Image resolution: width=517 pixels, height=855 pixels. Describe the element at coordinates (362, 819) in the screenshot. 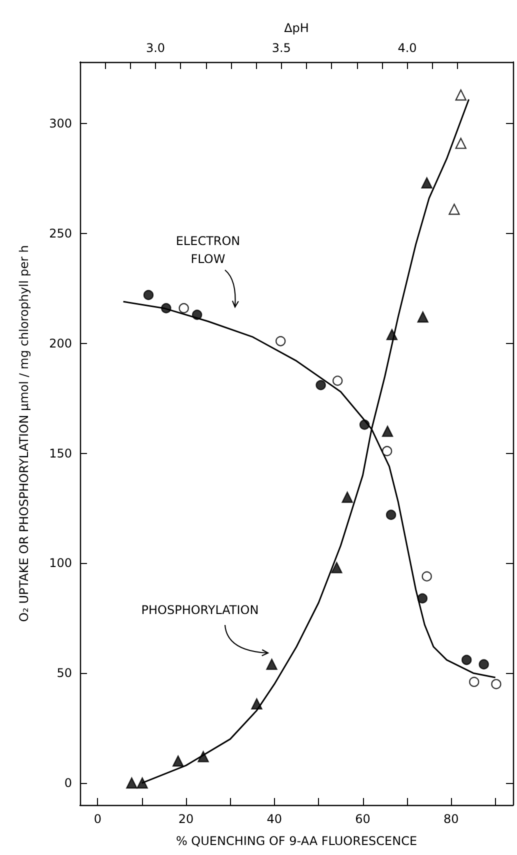

I see `x-tick-label: 60` at that location.